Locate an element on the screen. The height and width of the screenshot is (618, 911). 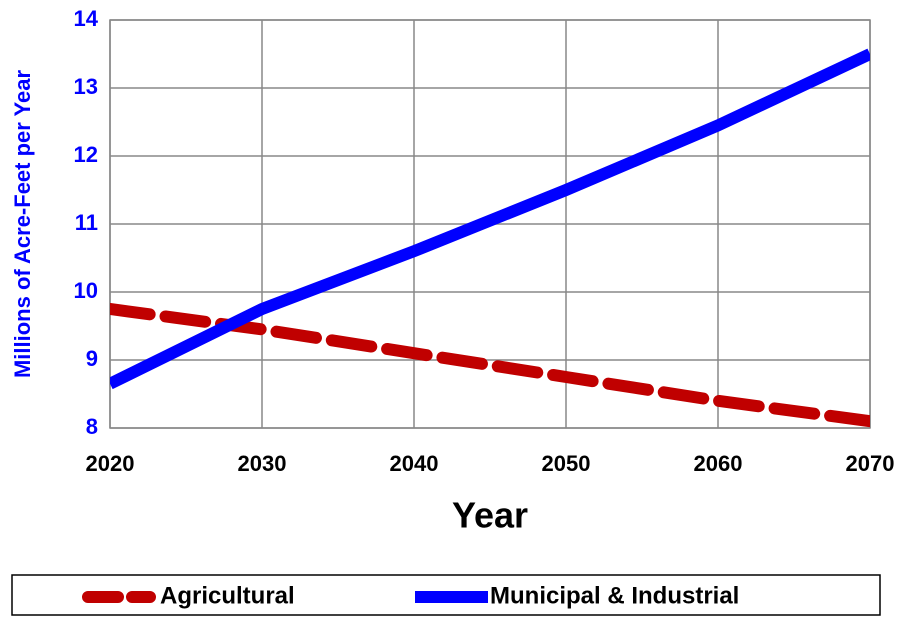
legend-label: Municipal & Industrial is located at coordinates (614, 595).